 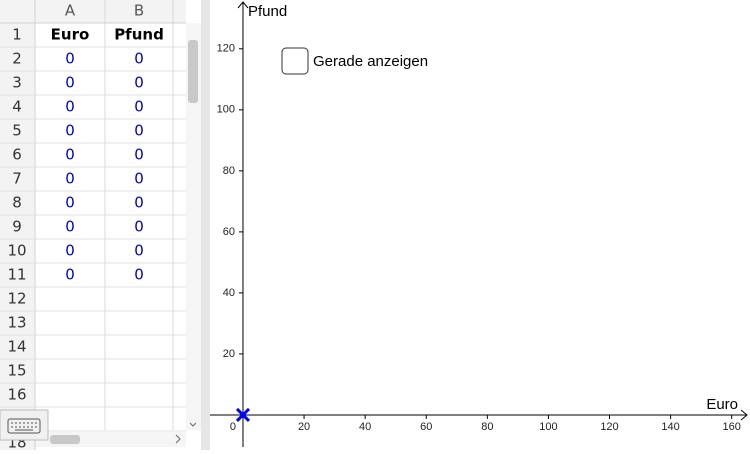 I want to click on row-number: 9, so click(x=17, y=227).